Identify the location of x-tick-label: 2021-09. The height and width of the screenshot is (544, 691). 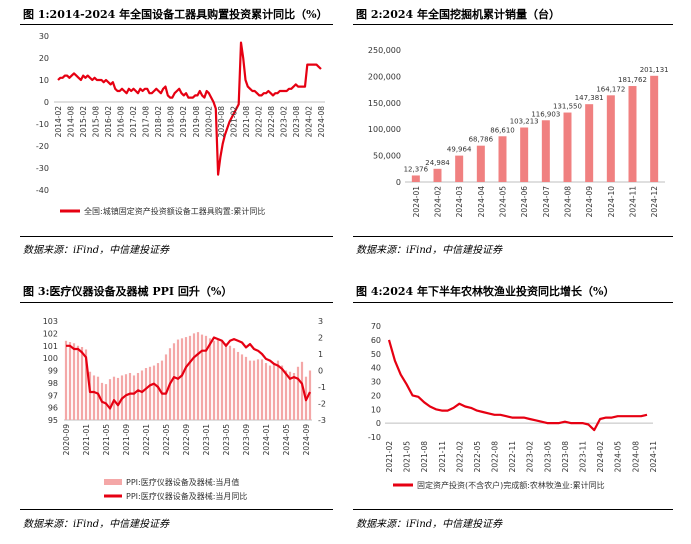
(126, 440).